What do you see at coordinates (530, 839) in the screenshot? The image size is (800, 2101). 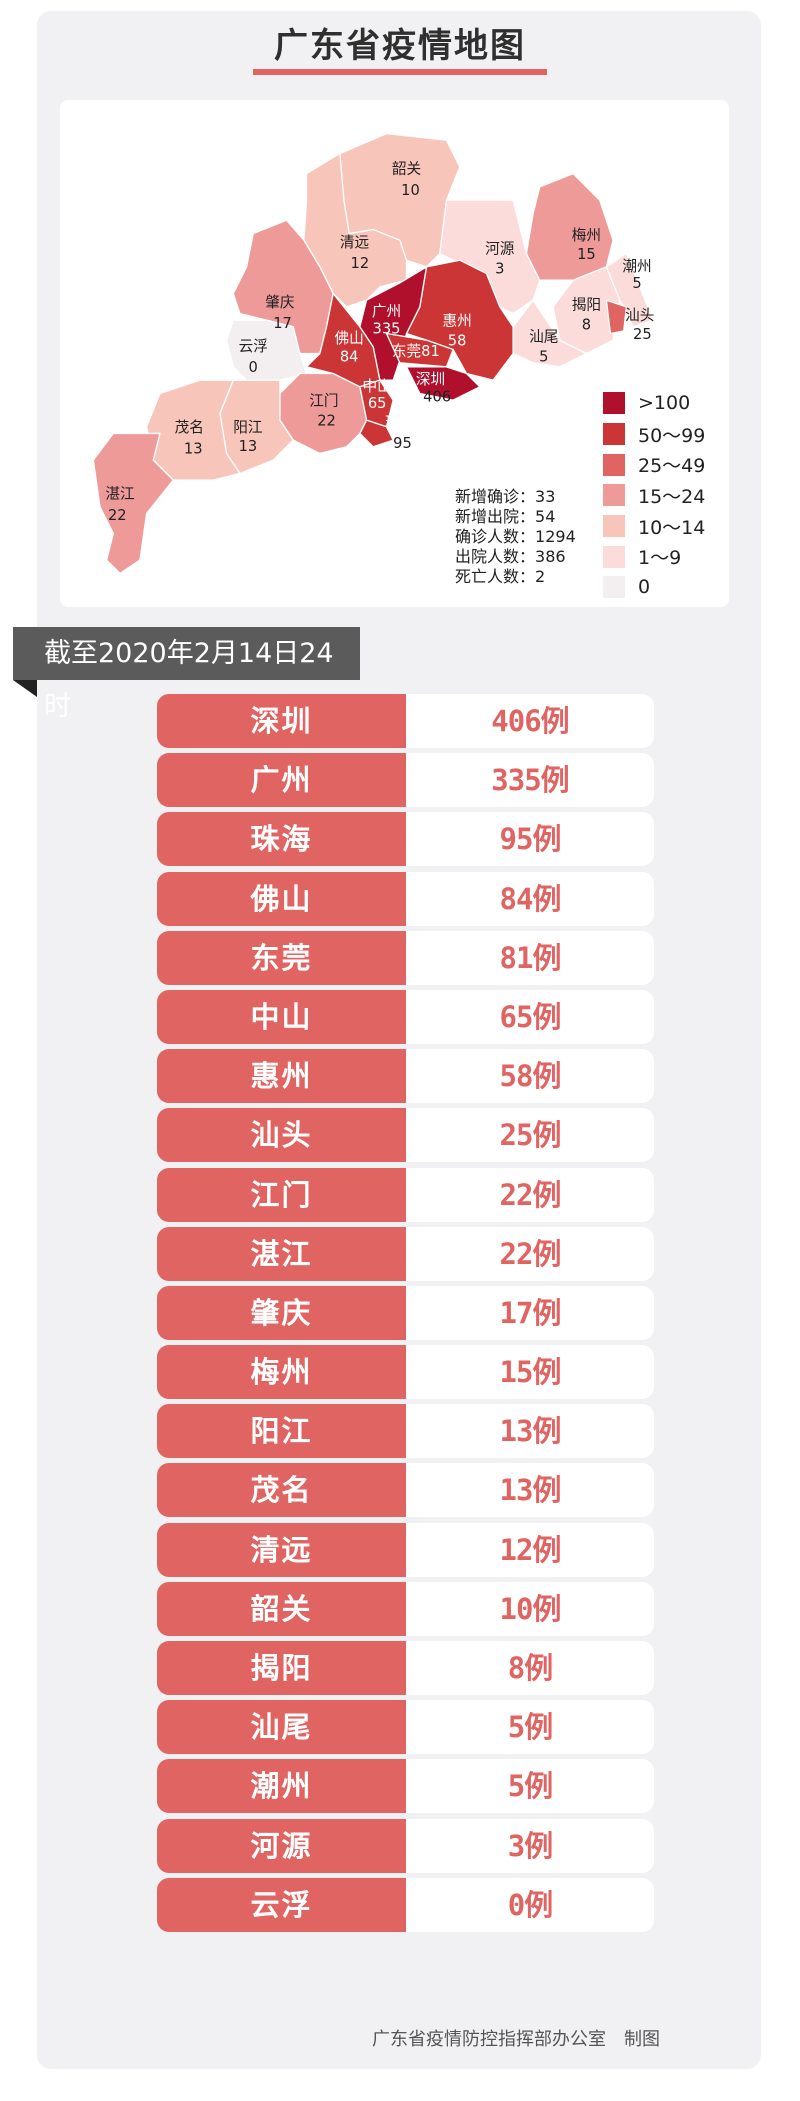 I see `case-count: 95例` at bounding box center [530, 839].